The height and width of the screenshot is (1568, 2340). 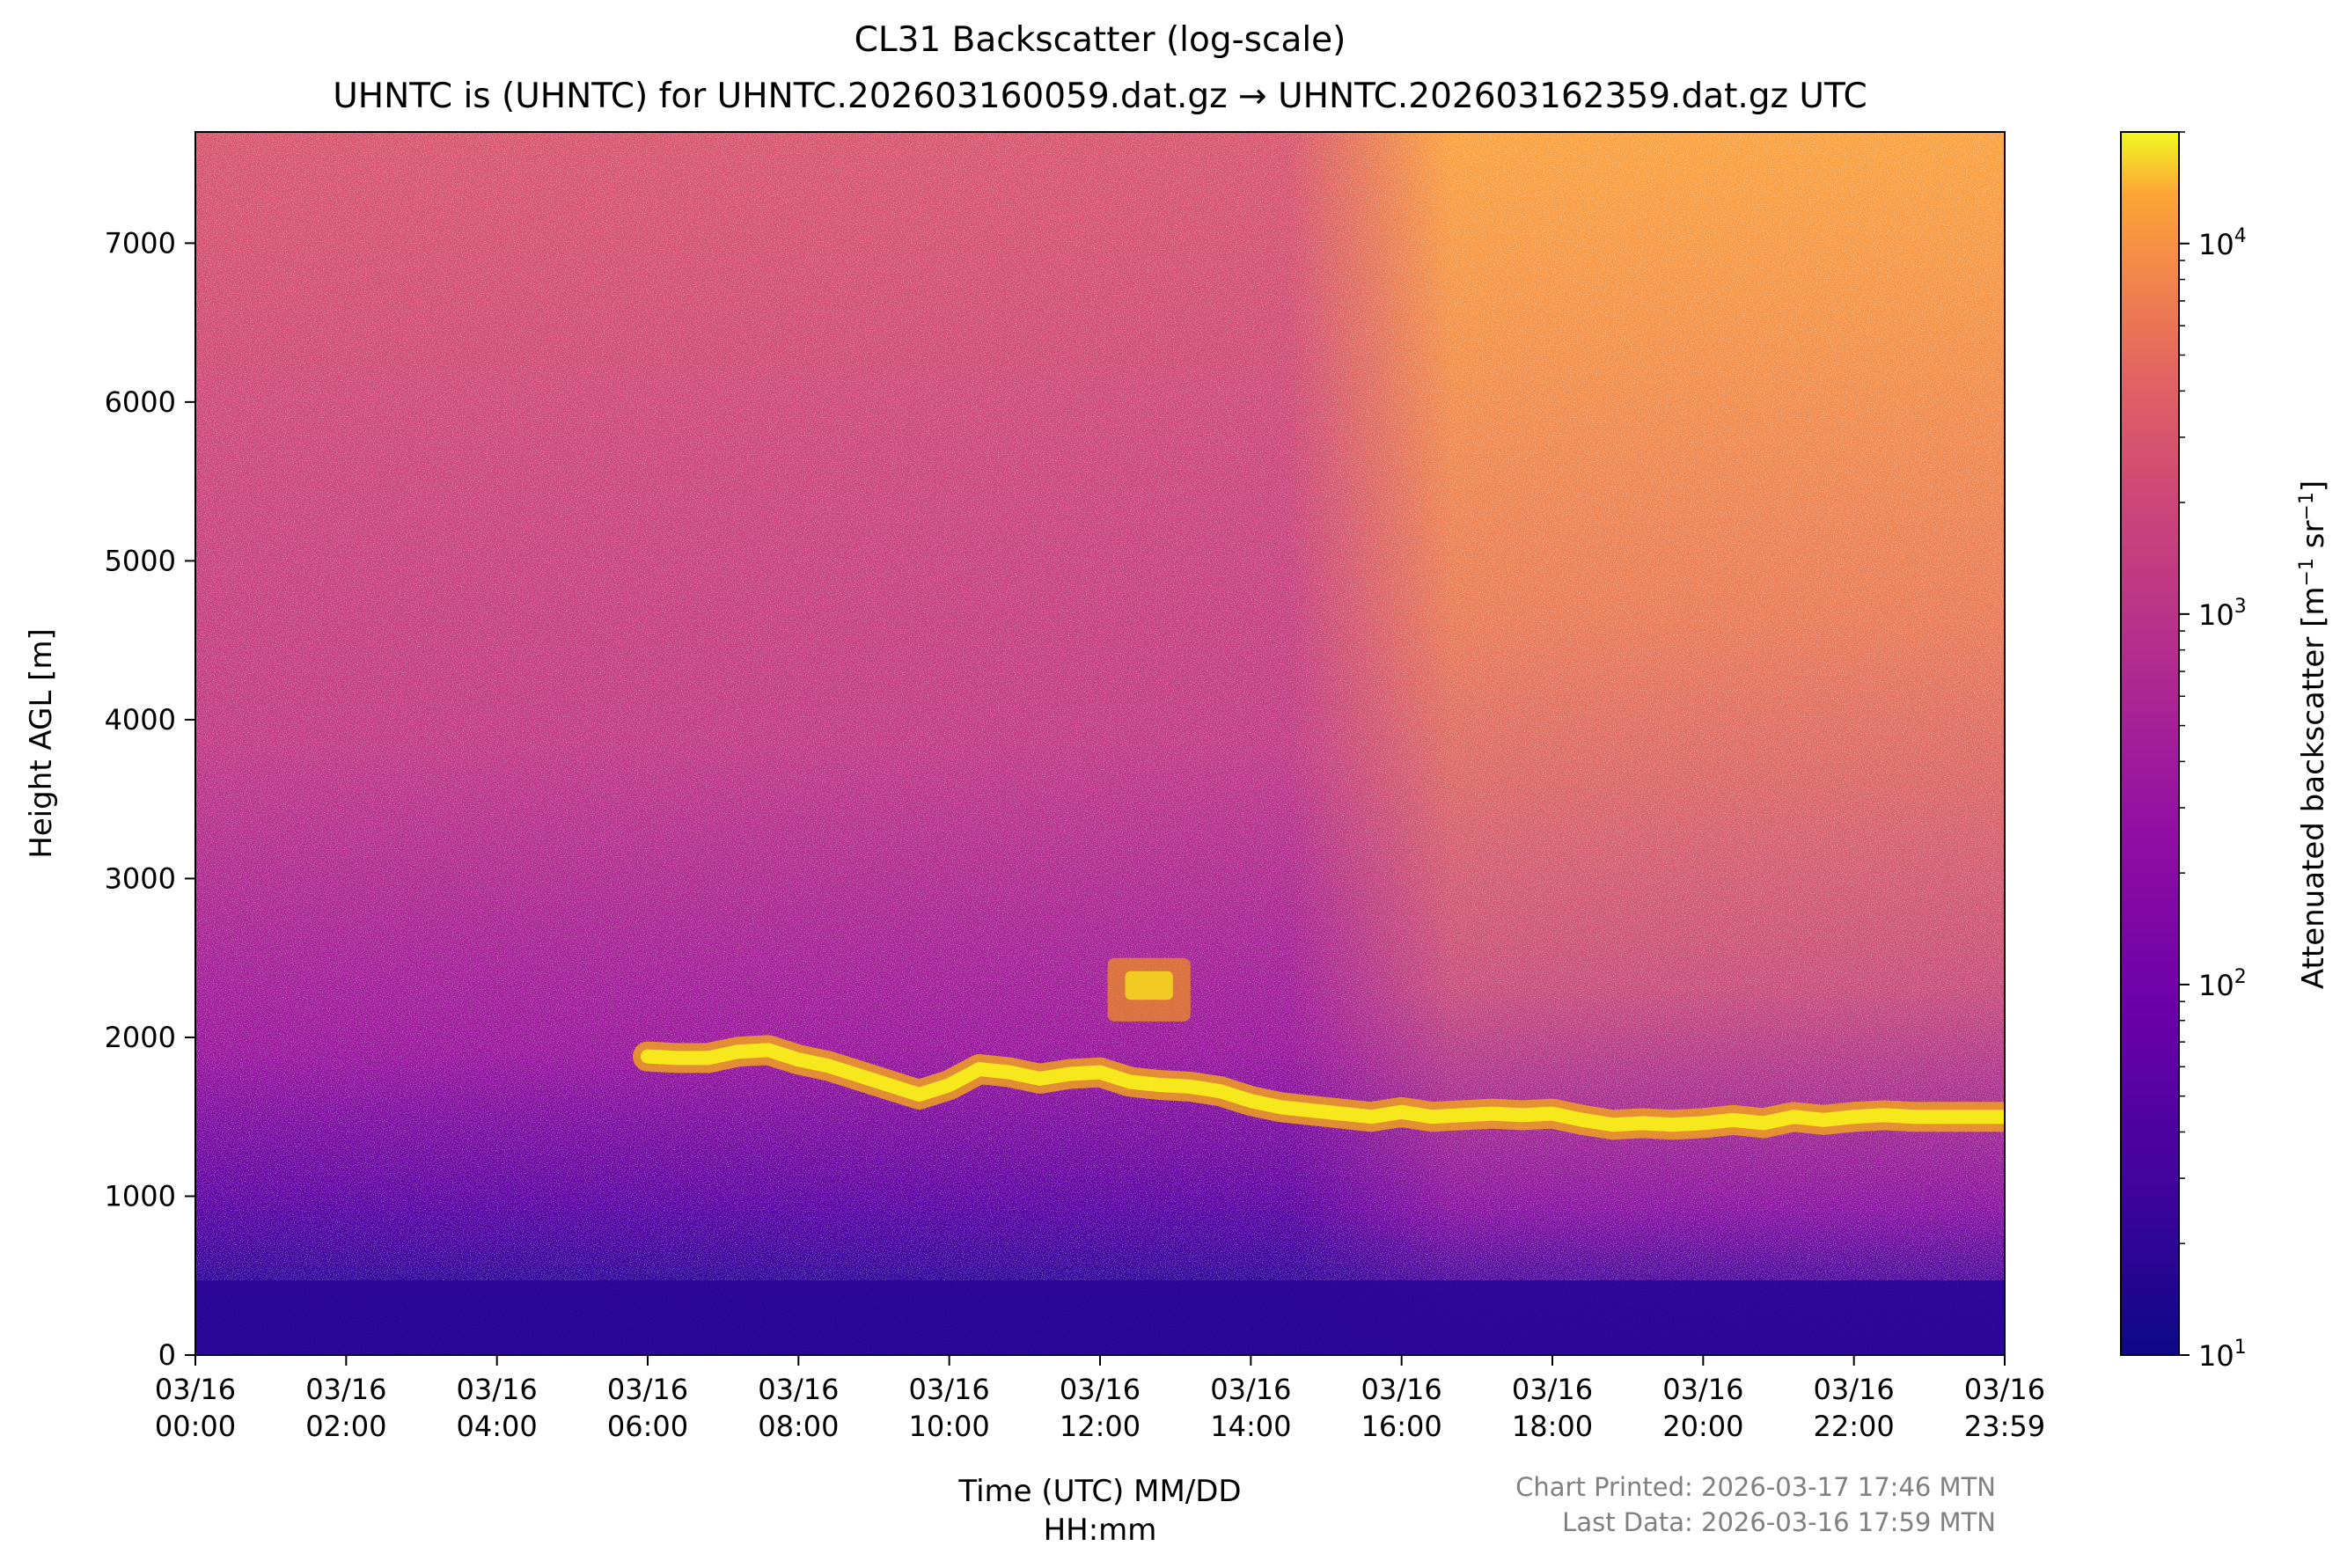 What do you see at coordinates (2313, 486) in the screenshot?
I see `colorbar-label-end: ]` at bounding box center [2313, 486].